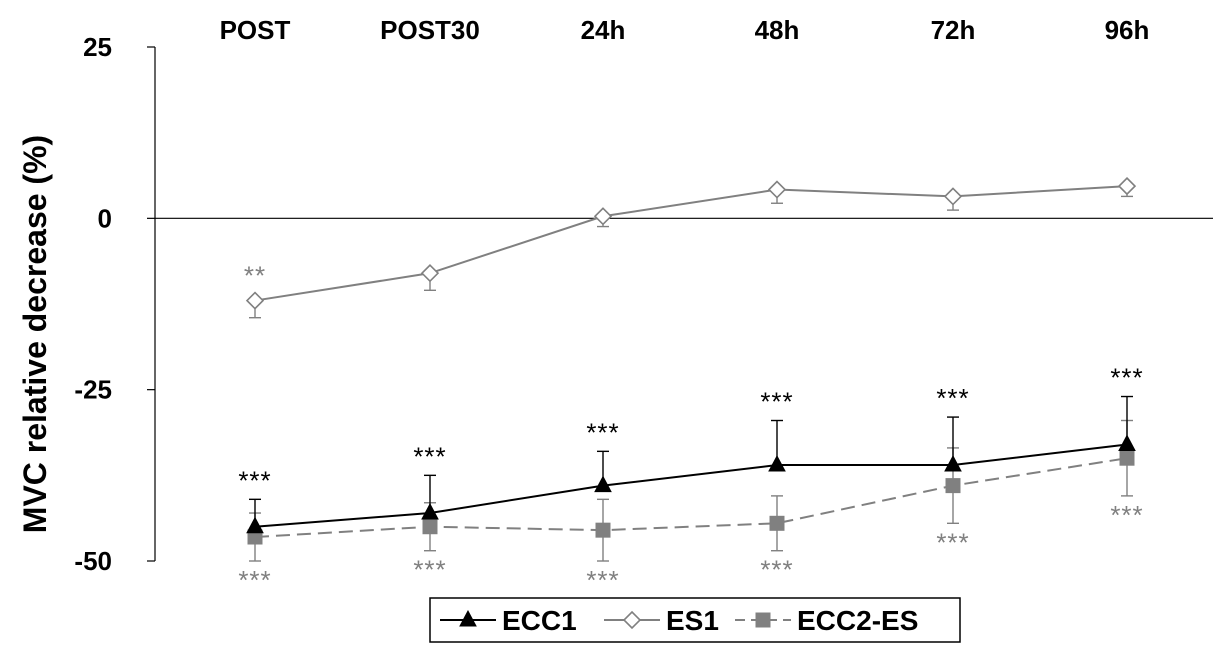 The width and height of the screenshot is (1215, 648). Describe the element at coordinates (93, 390) in the screenshot. I see `y-tick-label: -25` at that location.